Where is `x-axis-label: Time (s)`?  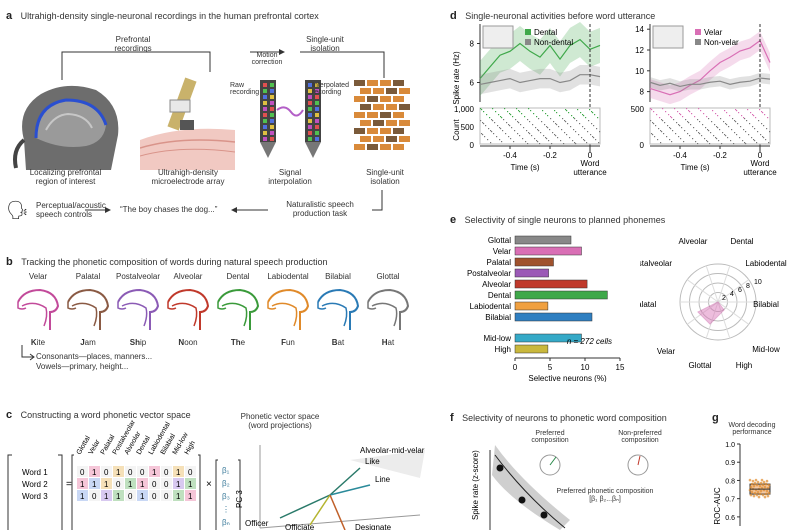
x-axis-label: Time (s) is located at coordinates (524, 167).